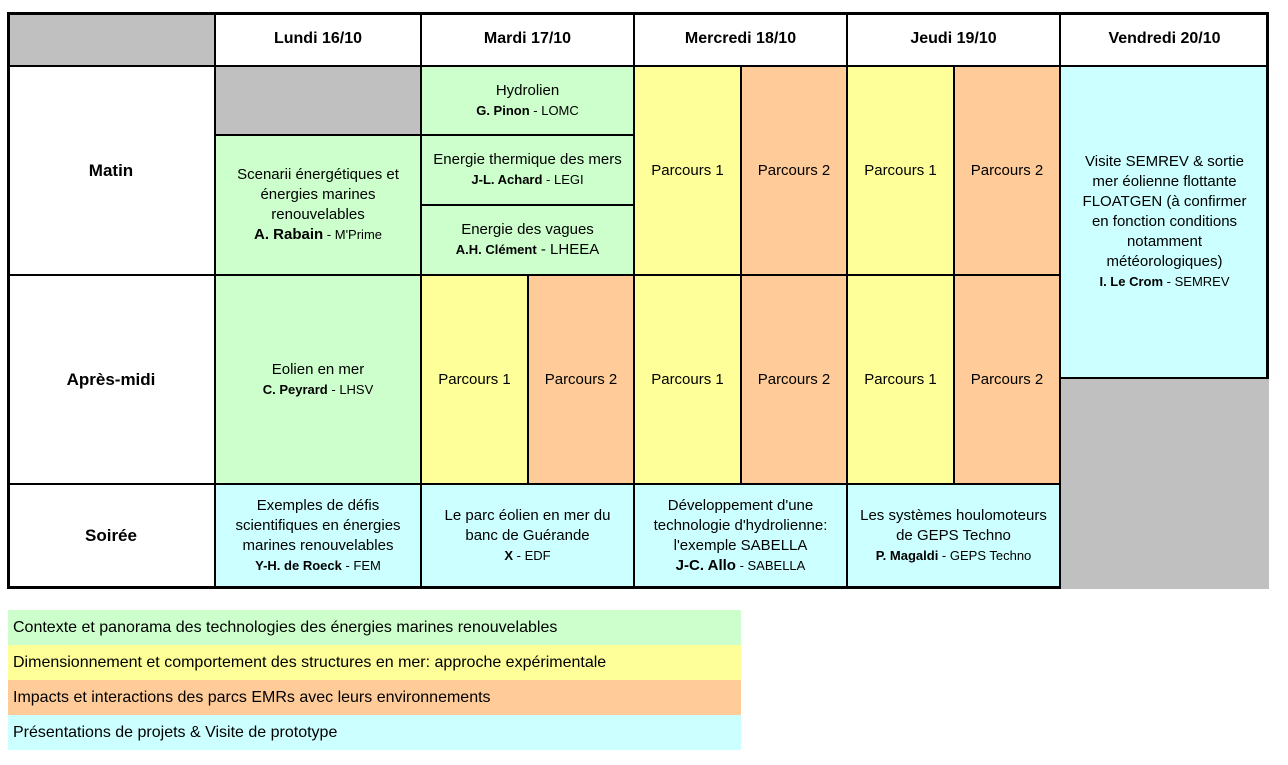  What do you see at coordinates (1267, 195) in the screenshot?
I see `border-right` at bounding box center [1267, 195].